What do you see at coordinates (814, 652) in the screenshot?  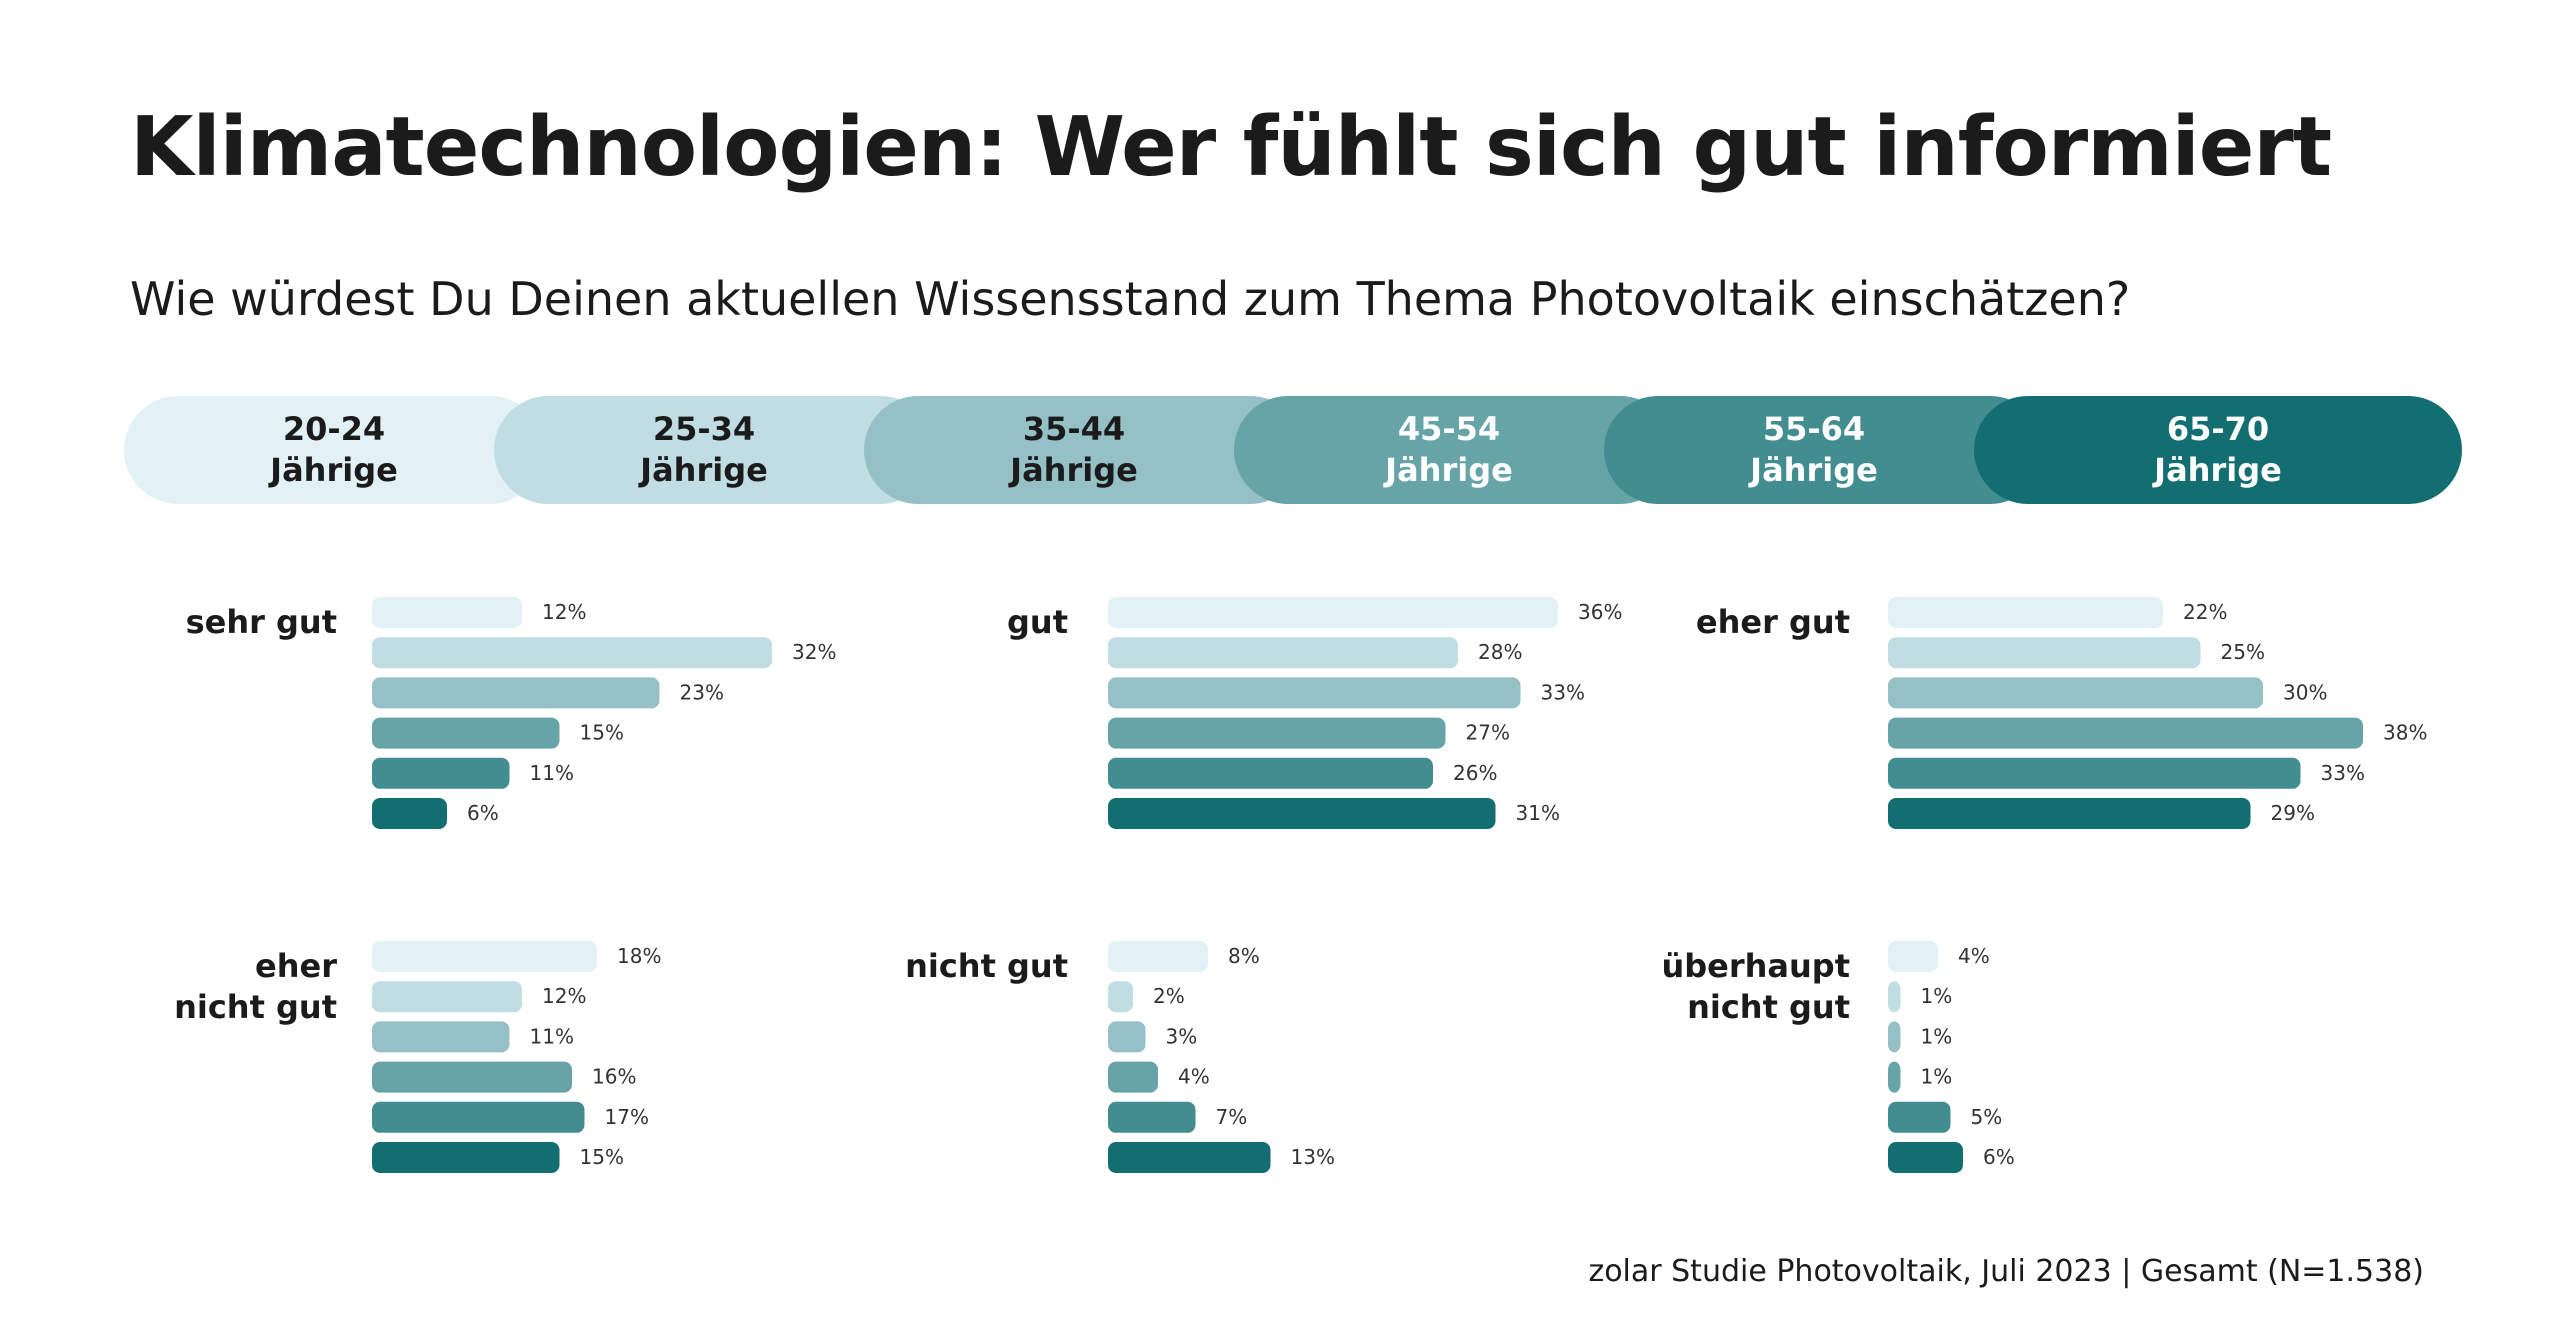 I see `bar-value-label: 32%` at bounding box center [814, 652].